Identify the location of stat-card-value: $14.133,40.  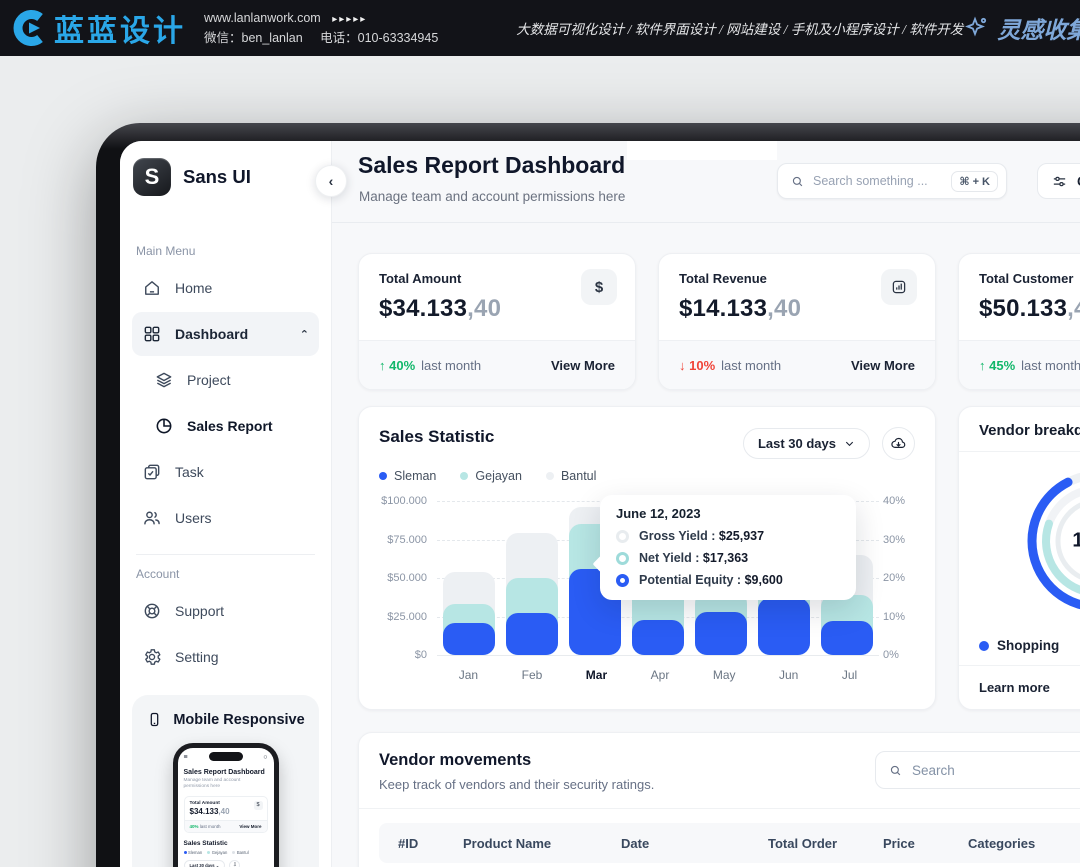
(797, 309).